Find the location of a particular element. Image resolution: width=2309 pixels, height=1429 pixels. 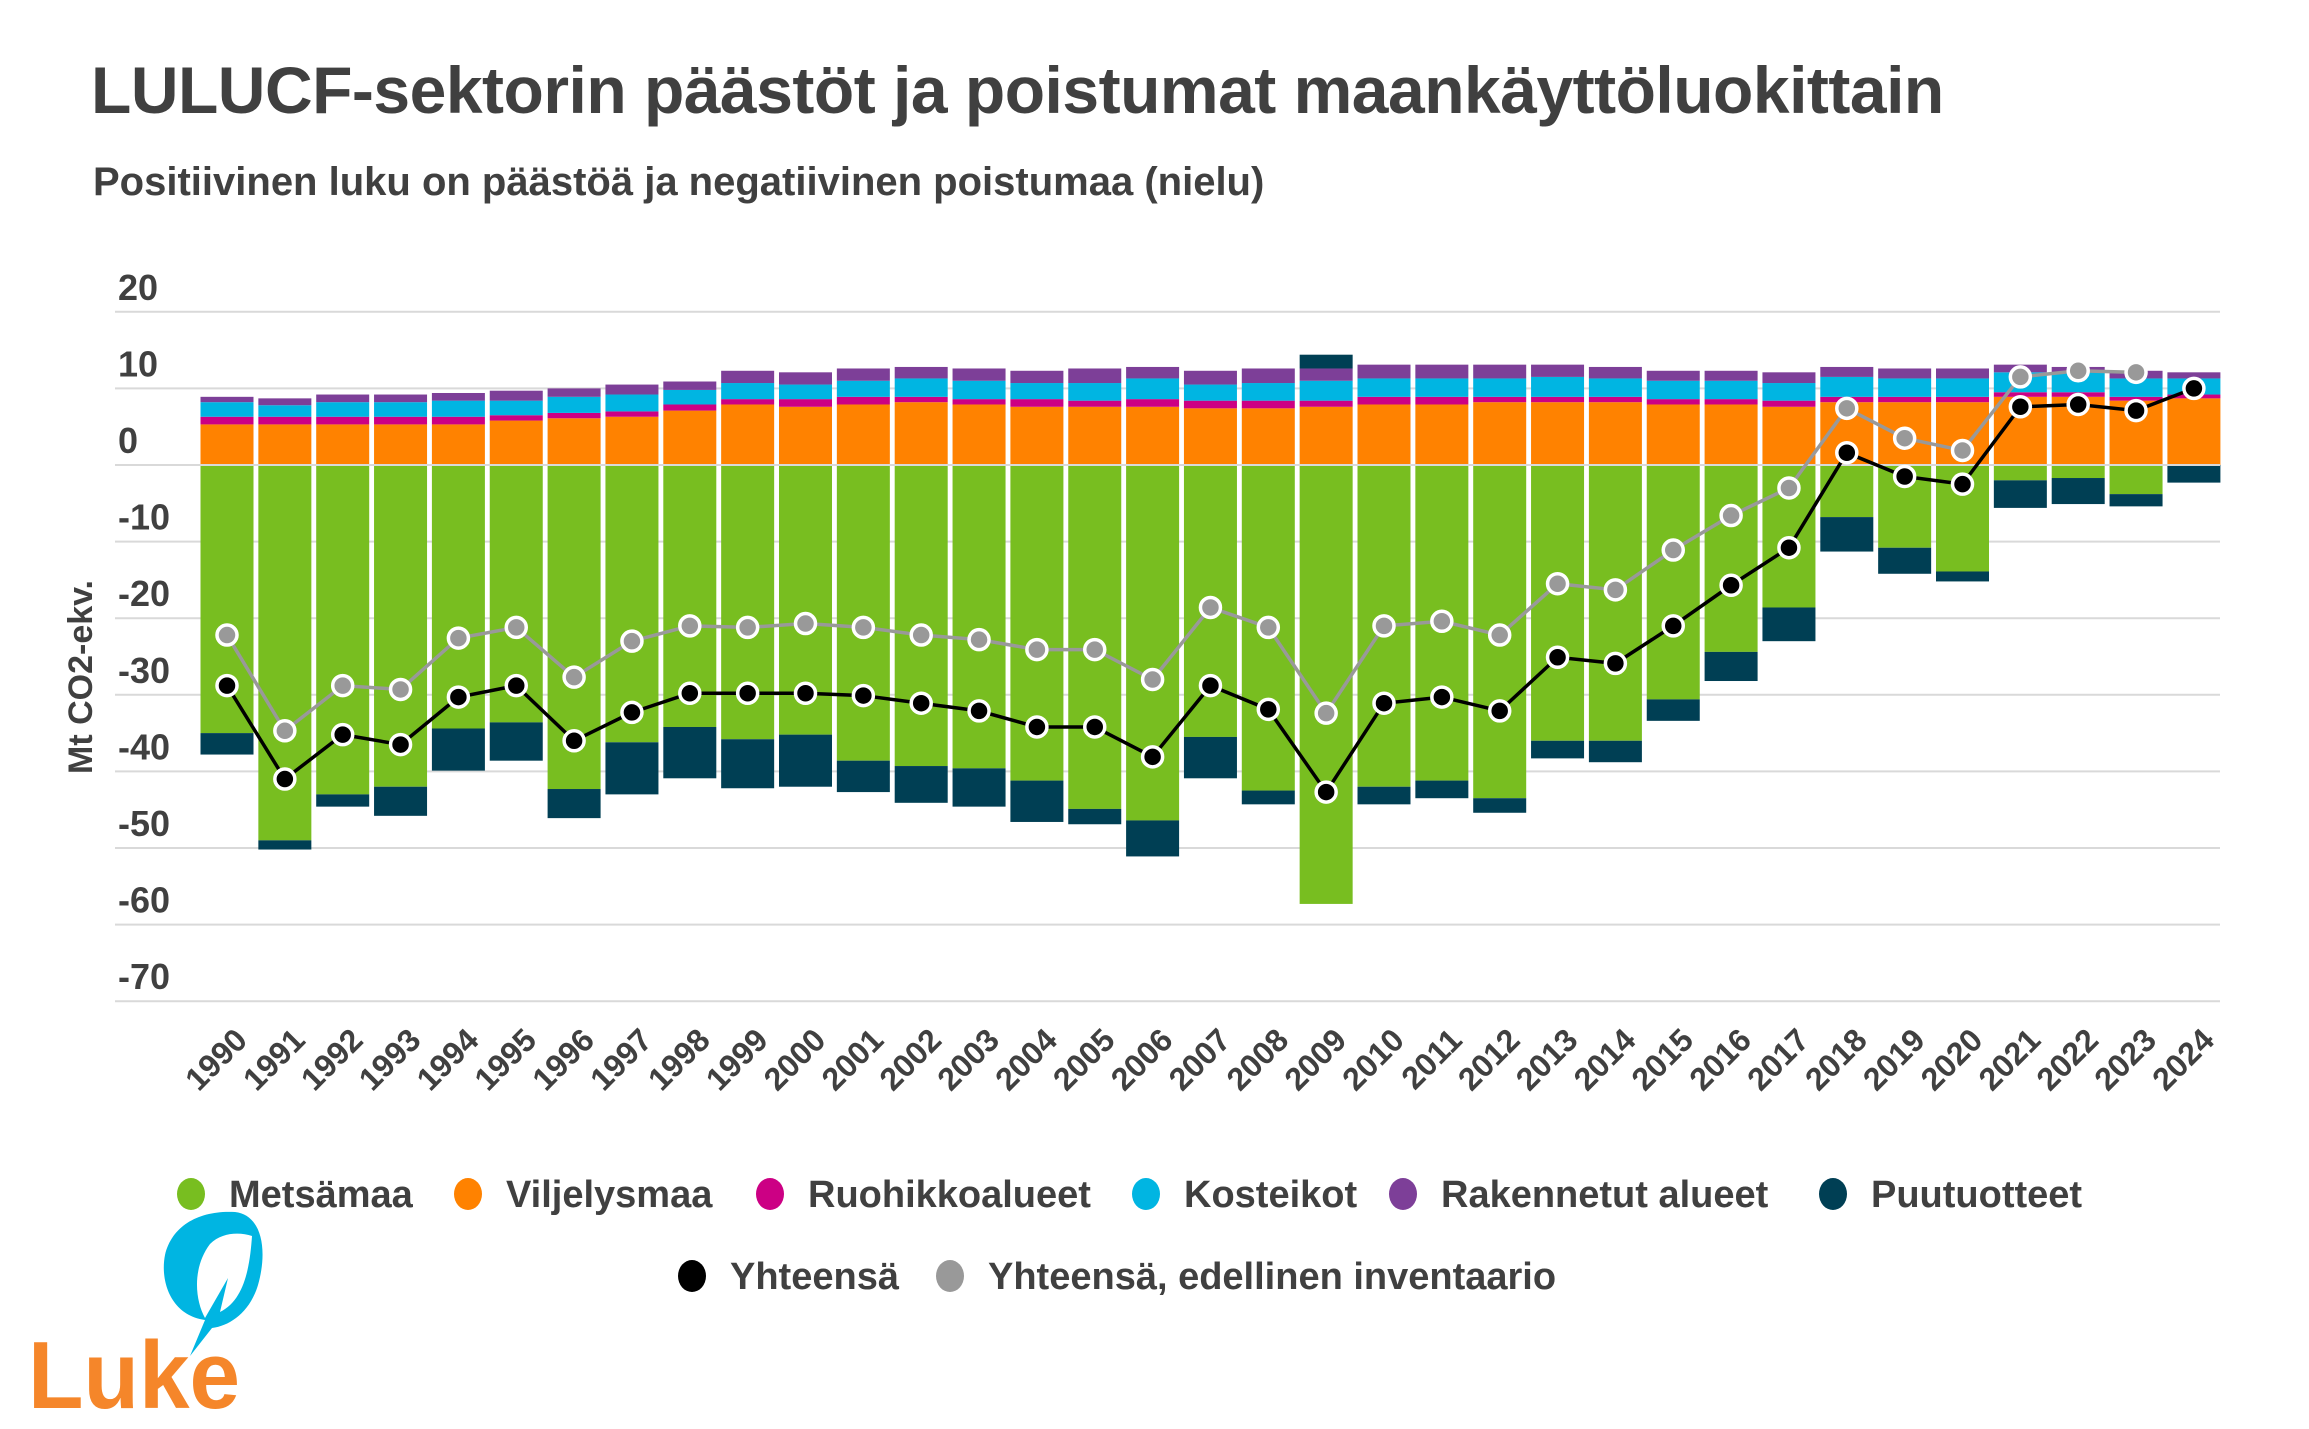

bar-rakennetut-alueet-2017 is located at coordinates (1789, 378).